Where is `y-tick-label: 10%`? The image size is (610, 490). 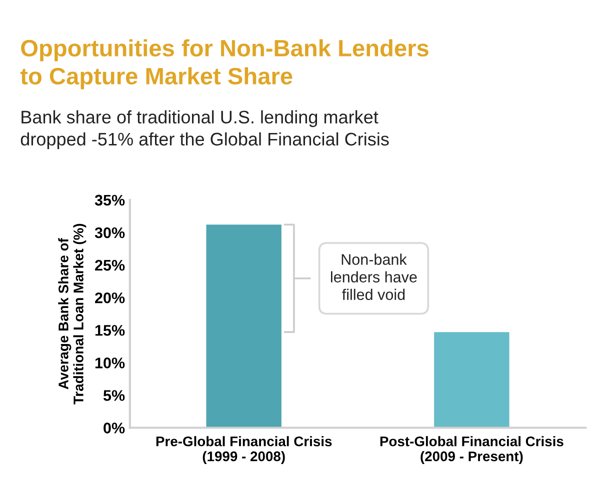 y-tick-label: 10% is located at coordinates (110, 363).